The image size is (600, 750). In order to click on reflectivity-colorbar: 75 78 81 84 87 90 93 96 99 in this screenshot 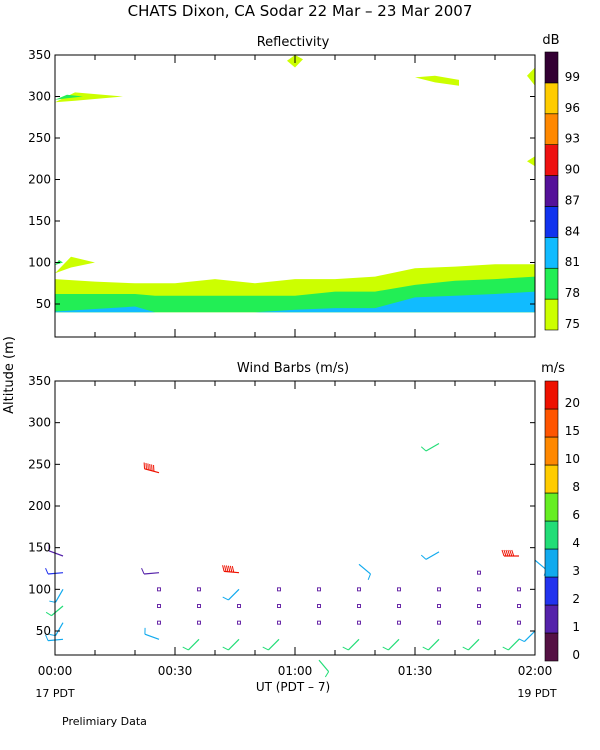, I will do `click(562, 191)`.